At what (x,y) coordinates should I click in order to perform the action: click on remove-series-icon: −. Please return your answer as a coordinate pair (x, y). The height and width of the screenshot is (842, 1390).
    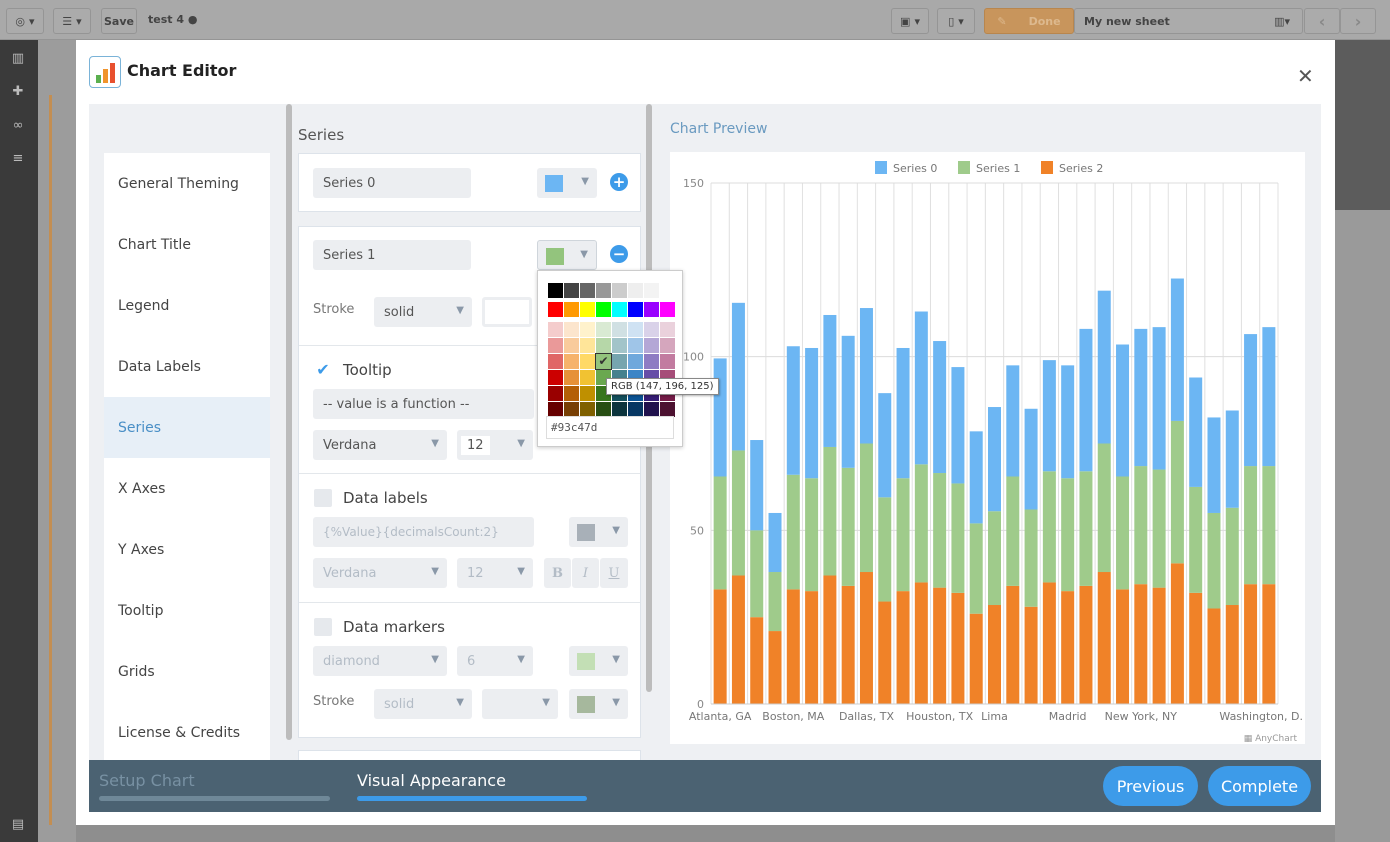
    Looking at the image, I should click on (619, 254).